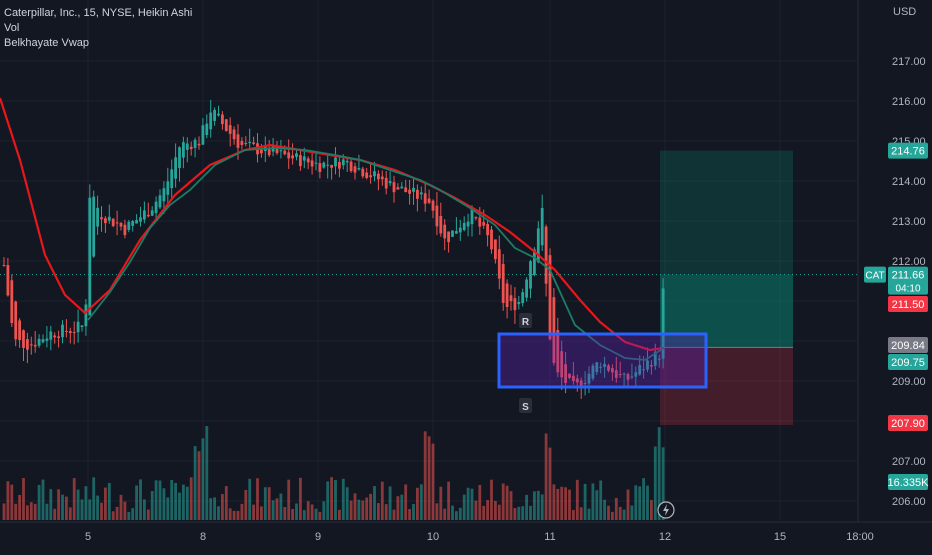  Describe the element at coordinates (909, 102) in the screenshot. I see `price-tick-label: 216.00` at that location.